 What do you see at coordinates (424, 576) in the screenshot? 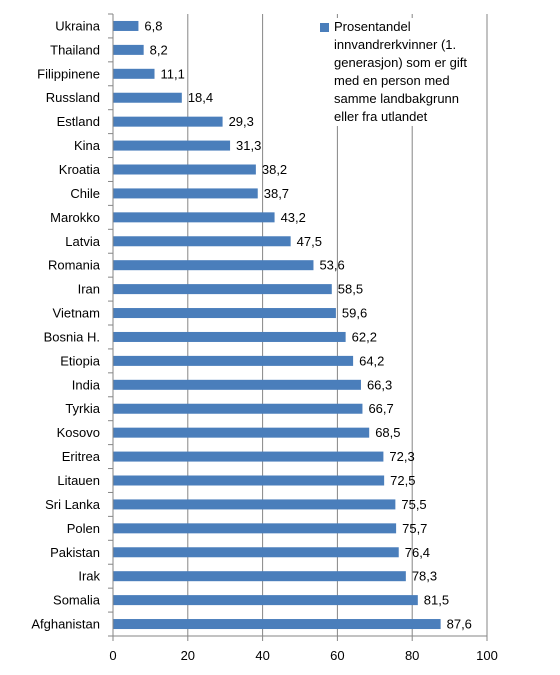
I see `data-label: 78,3` at bounding box center [424, 576].